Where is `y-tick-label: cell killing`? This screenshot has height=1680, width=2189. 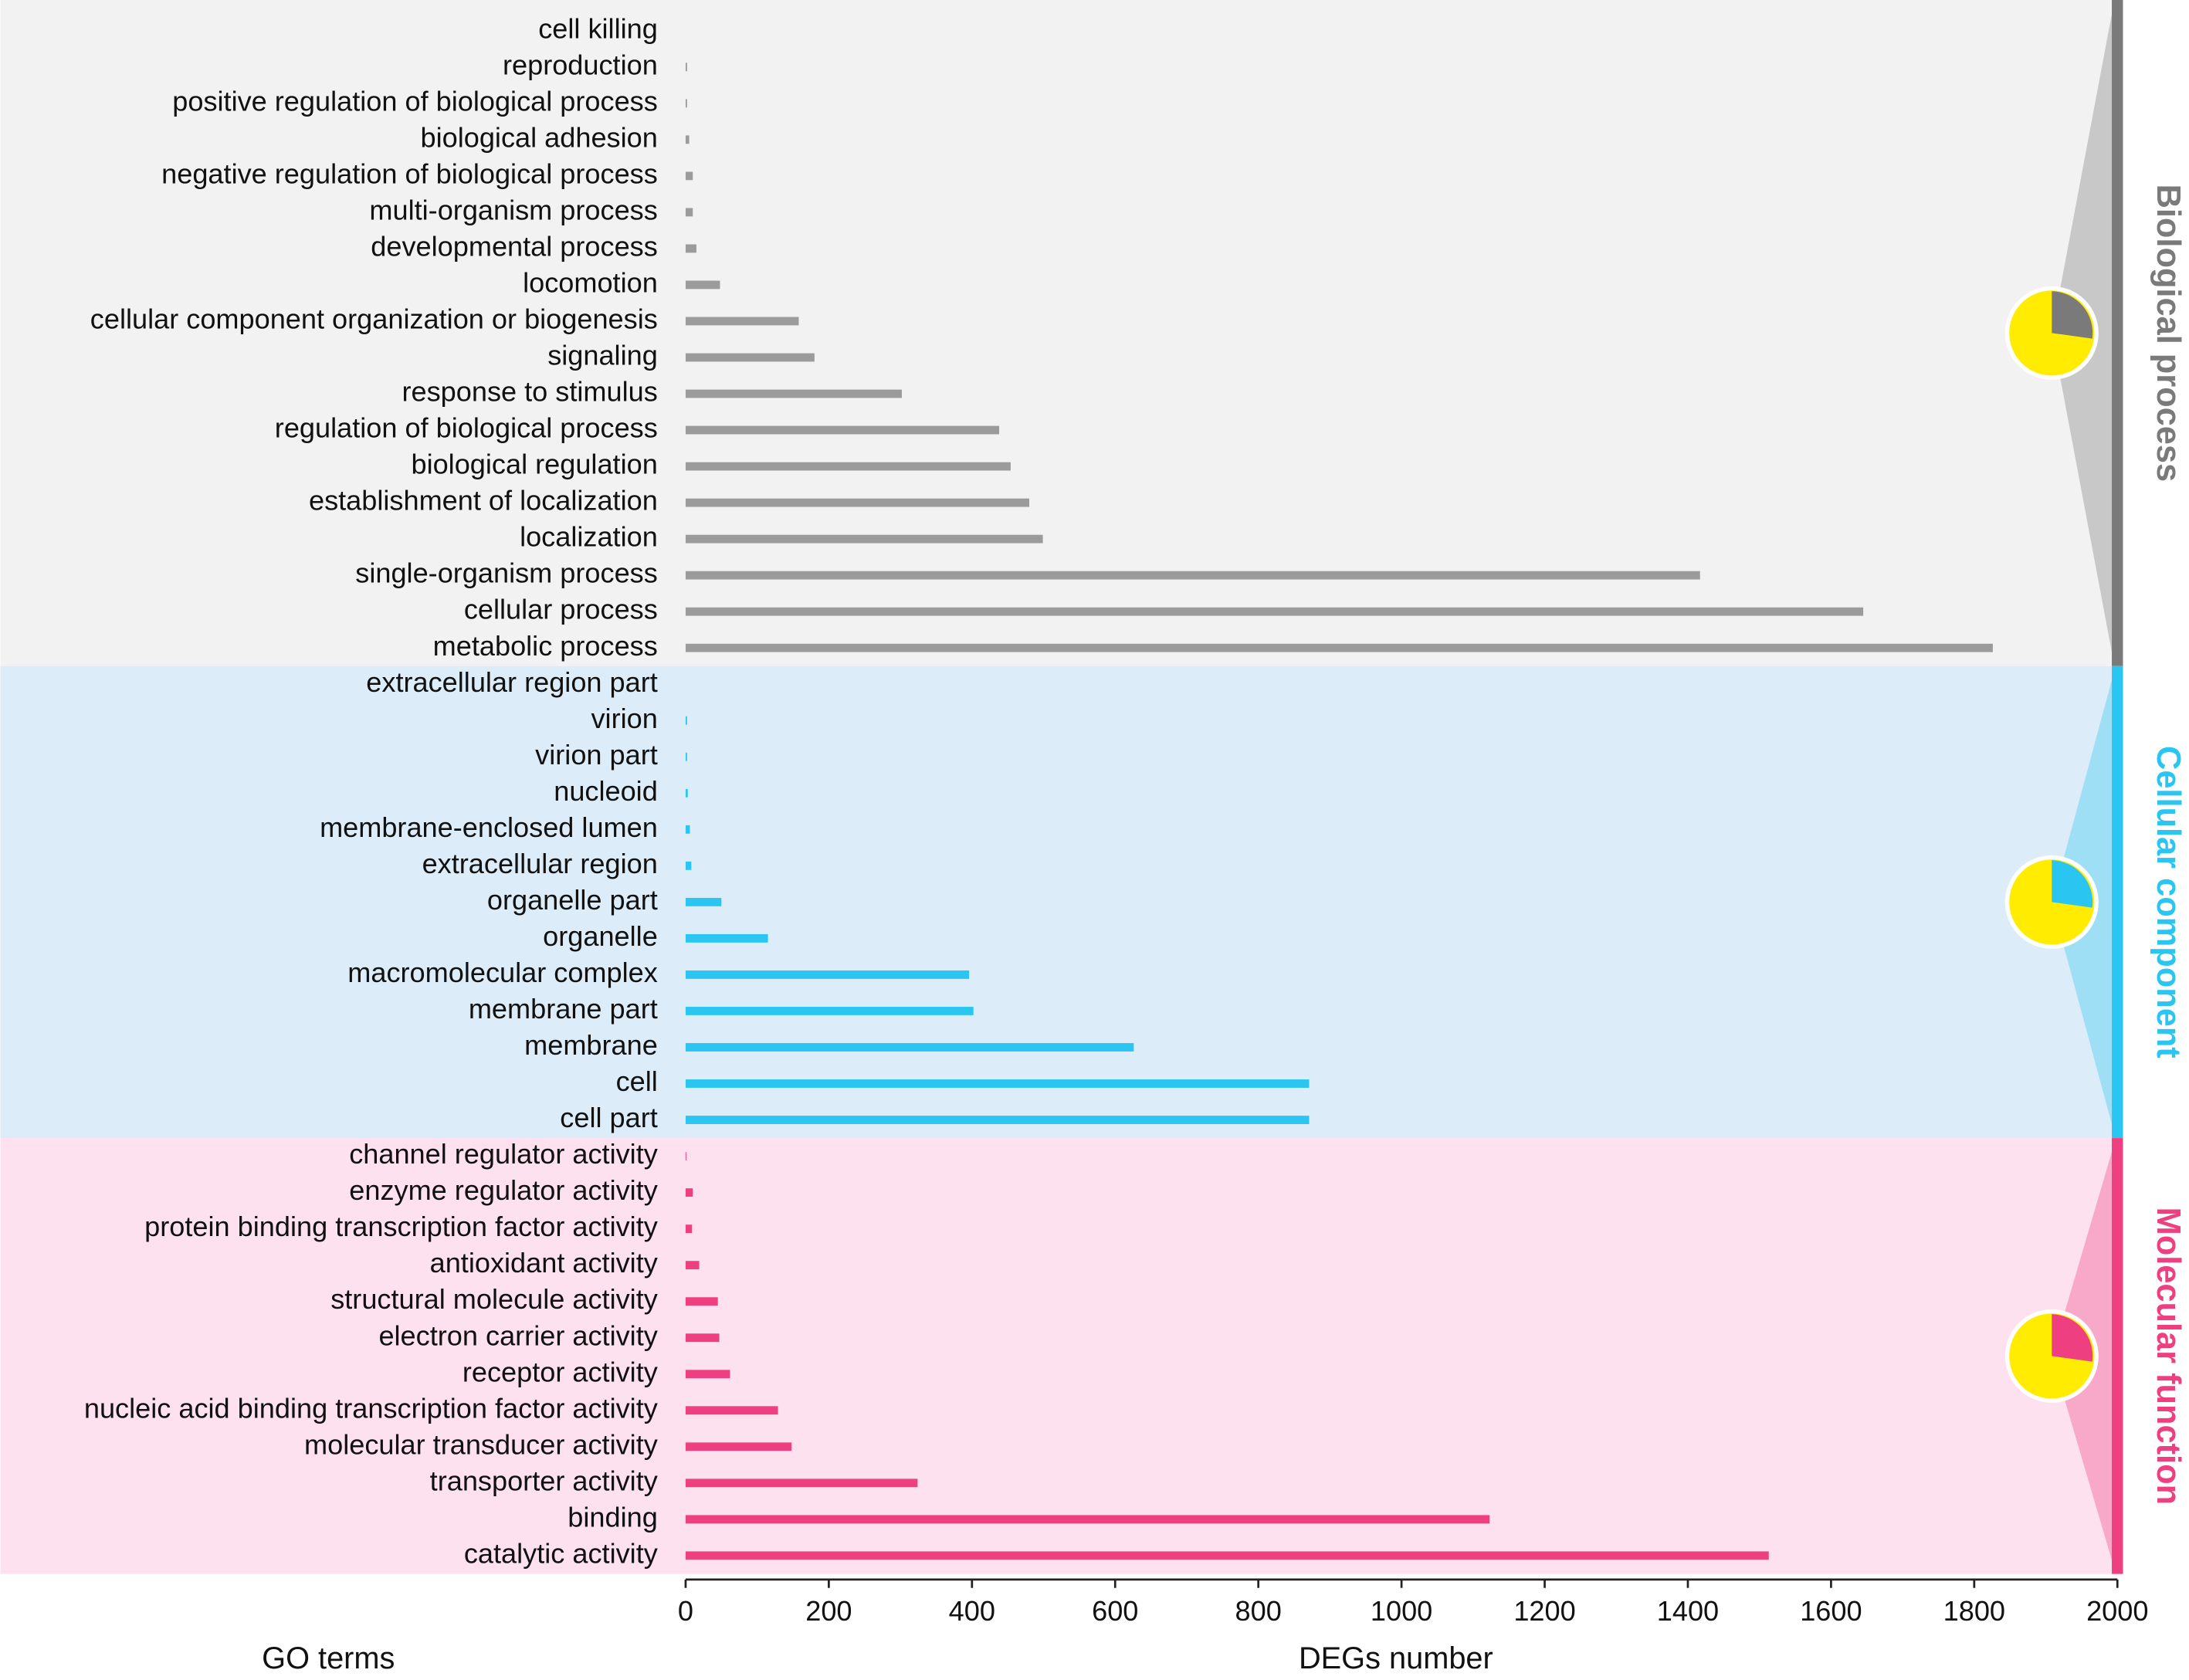
y-tick-label: cell killing is located at coordinates (598, 28).